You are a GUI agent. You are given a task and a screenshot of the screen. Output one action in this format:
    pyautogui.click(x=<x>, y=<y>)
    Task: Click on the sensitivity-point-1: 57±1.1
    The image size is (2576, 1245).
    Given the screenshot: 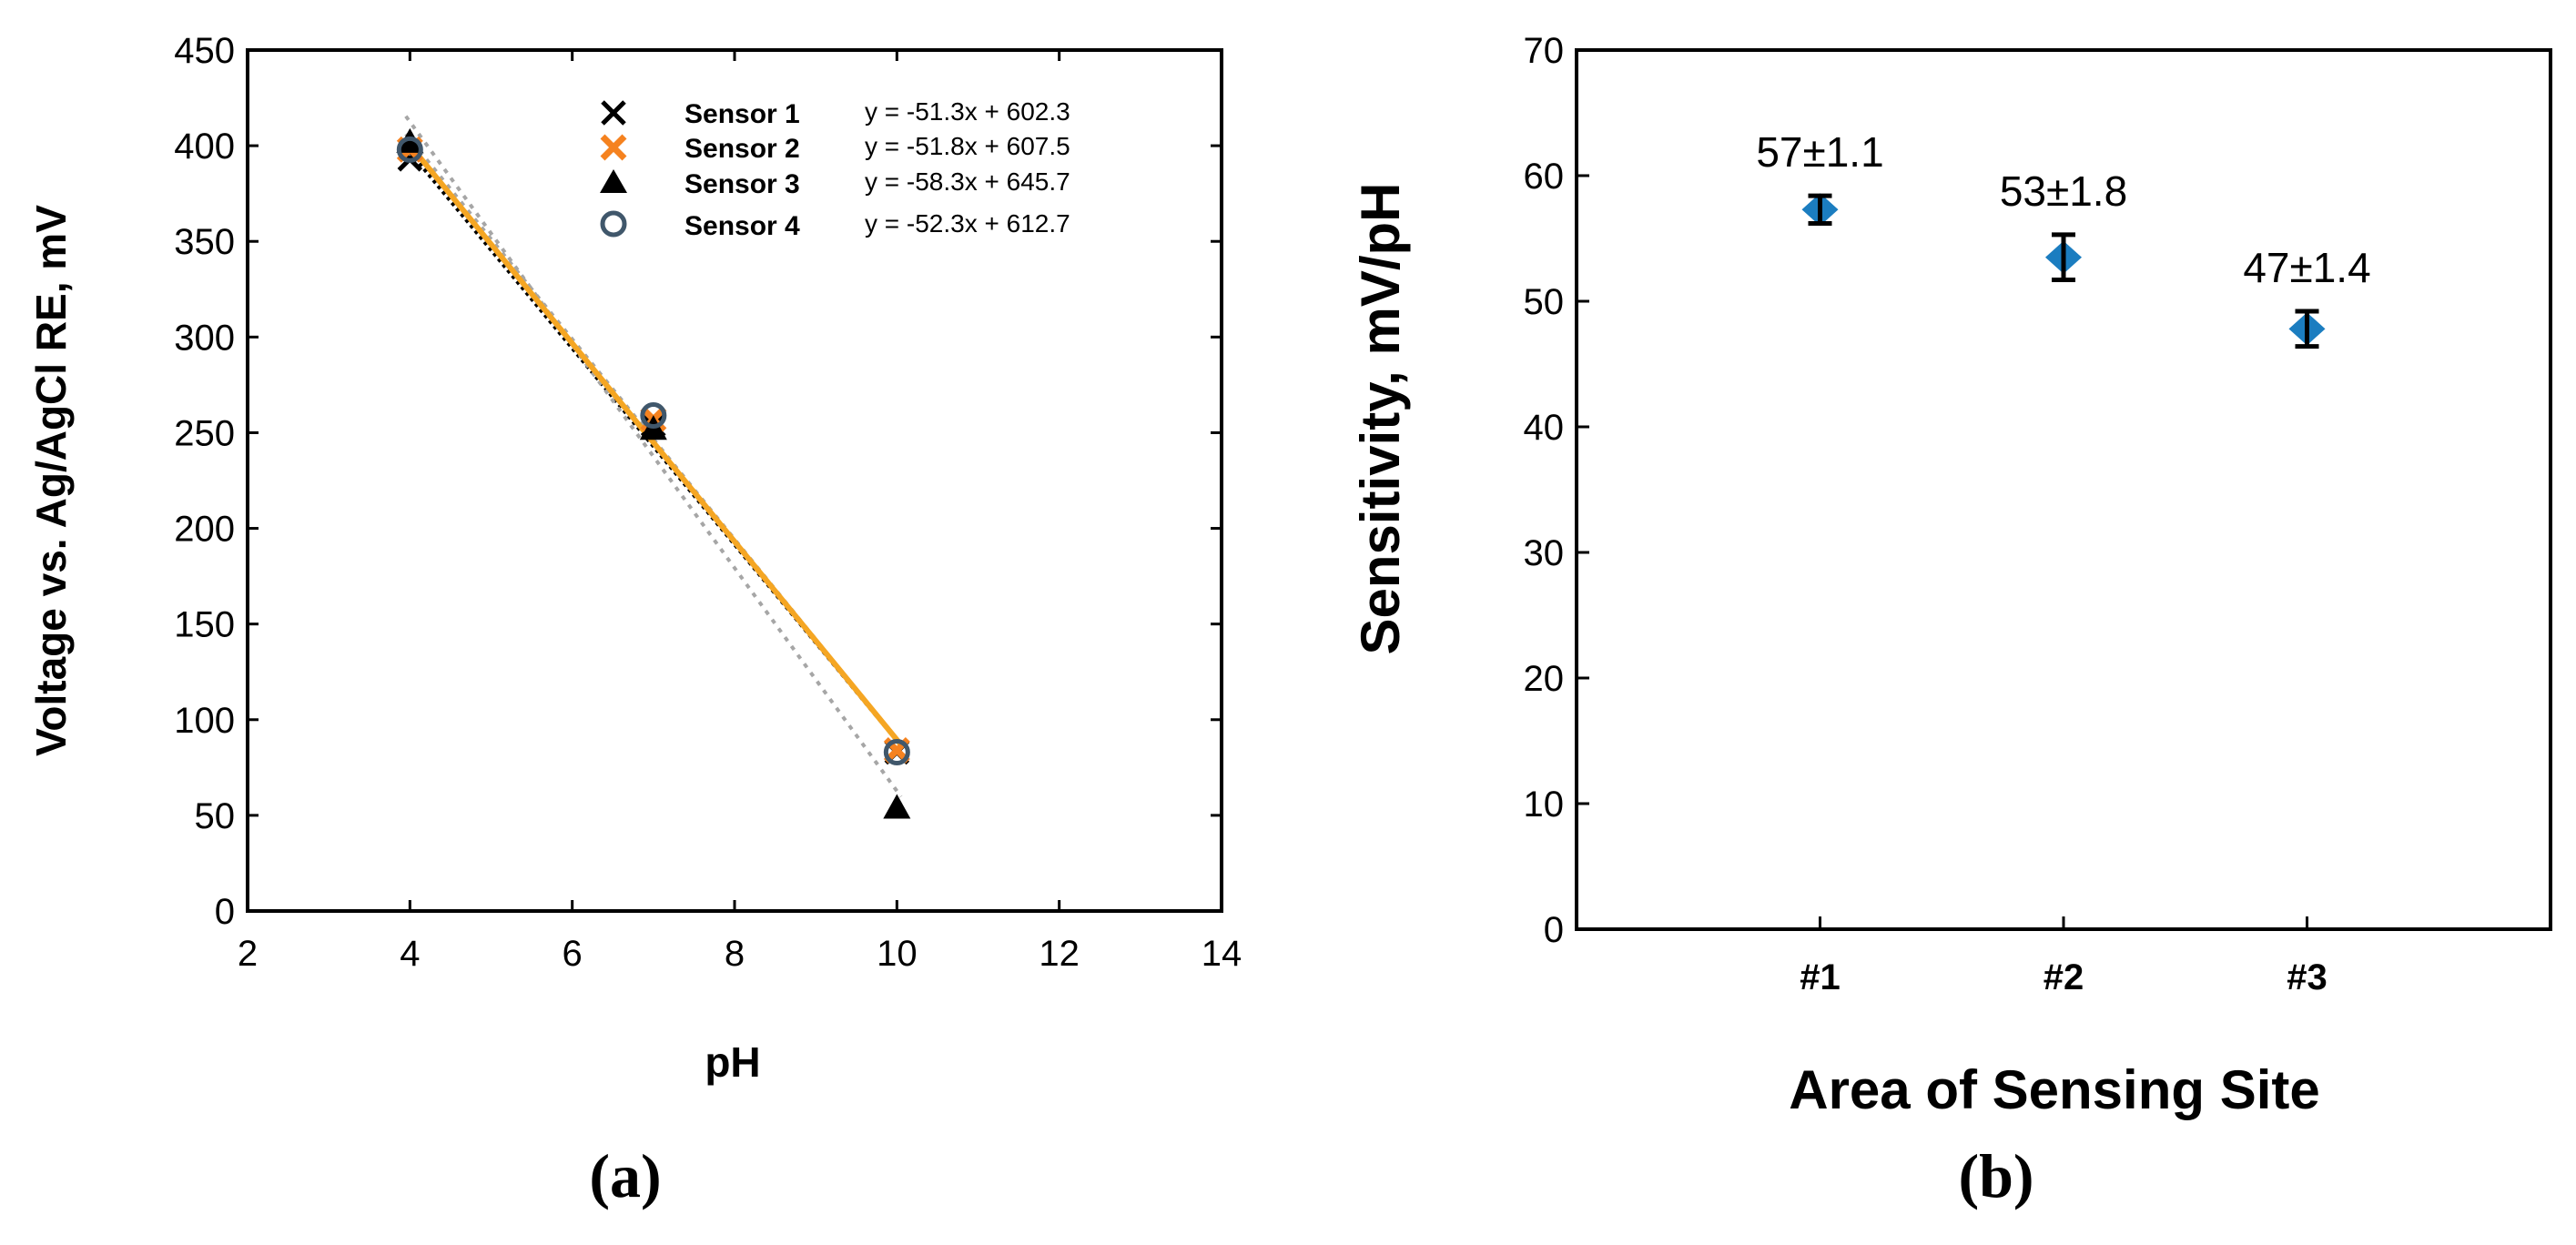 What is the action you would take?
    pyautogui.click(x=1820, y=177)
    